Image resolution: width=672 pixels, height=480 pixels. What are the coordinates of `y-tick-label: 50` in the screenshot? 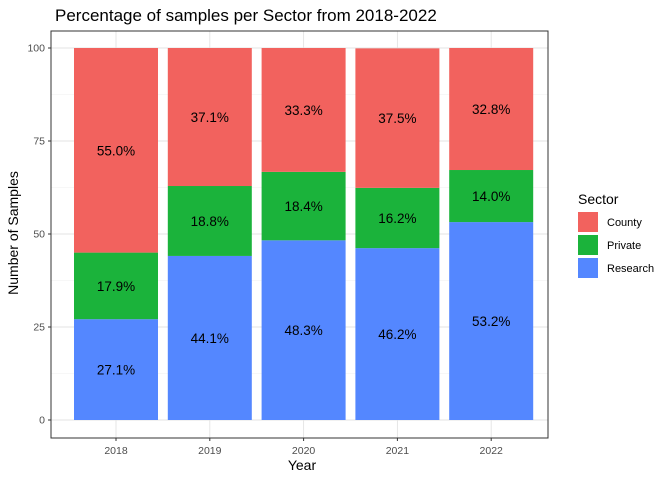 It's located at (39, 235).